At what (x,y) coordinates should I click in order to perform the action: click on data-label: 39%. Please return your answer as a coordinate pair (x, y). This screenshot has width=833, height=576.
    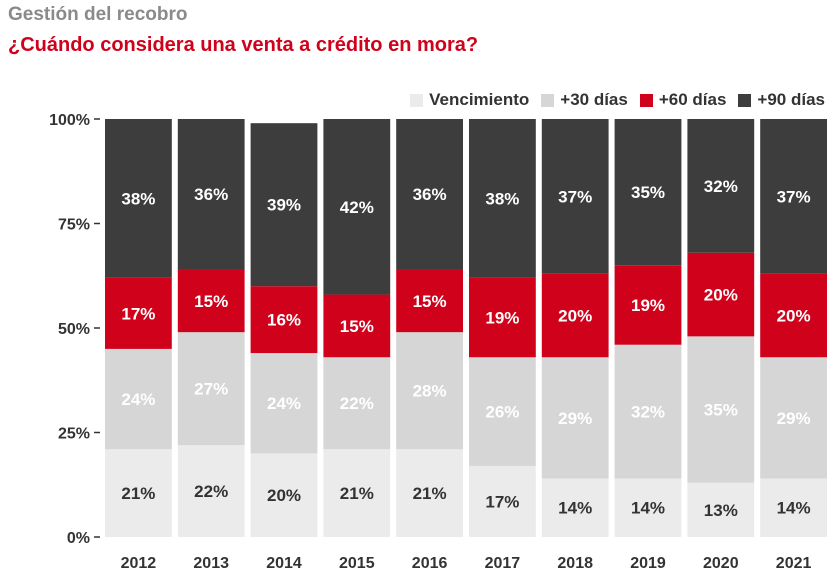
    Looking at the image, I should click on (284, 205).